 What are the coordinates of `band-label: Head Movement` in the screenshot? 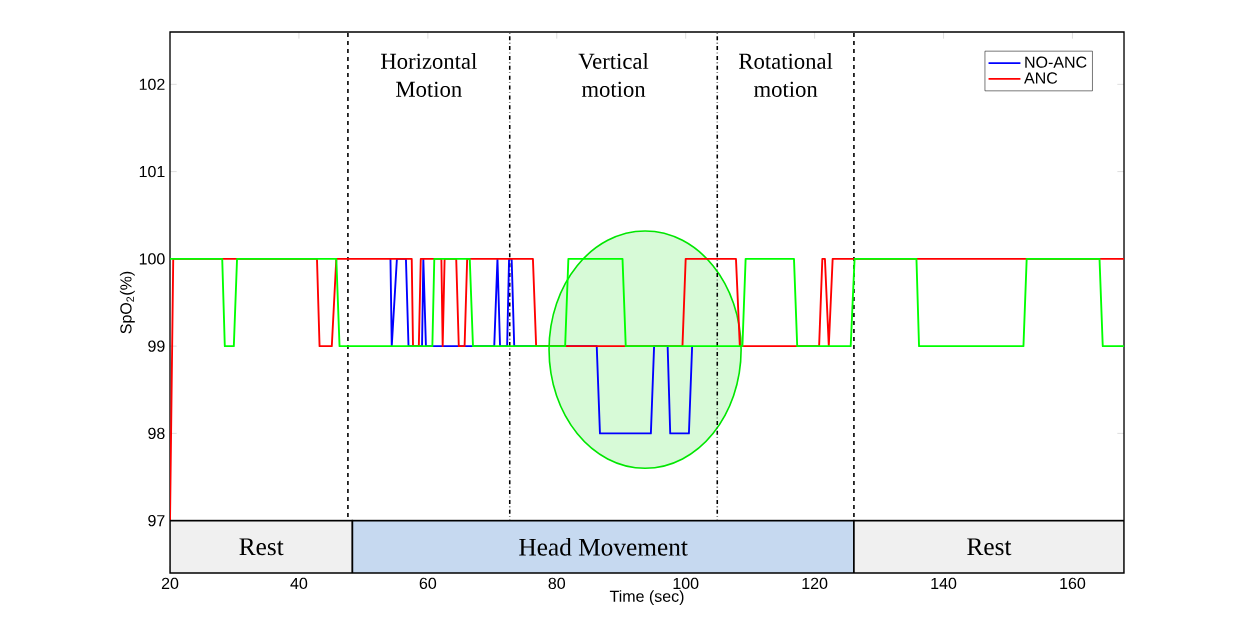 It's located at (603, 546).